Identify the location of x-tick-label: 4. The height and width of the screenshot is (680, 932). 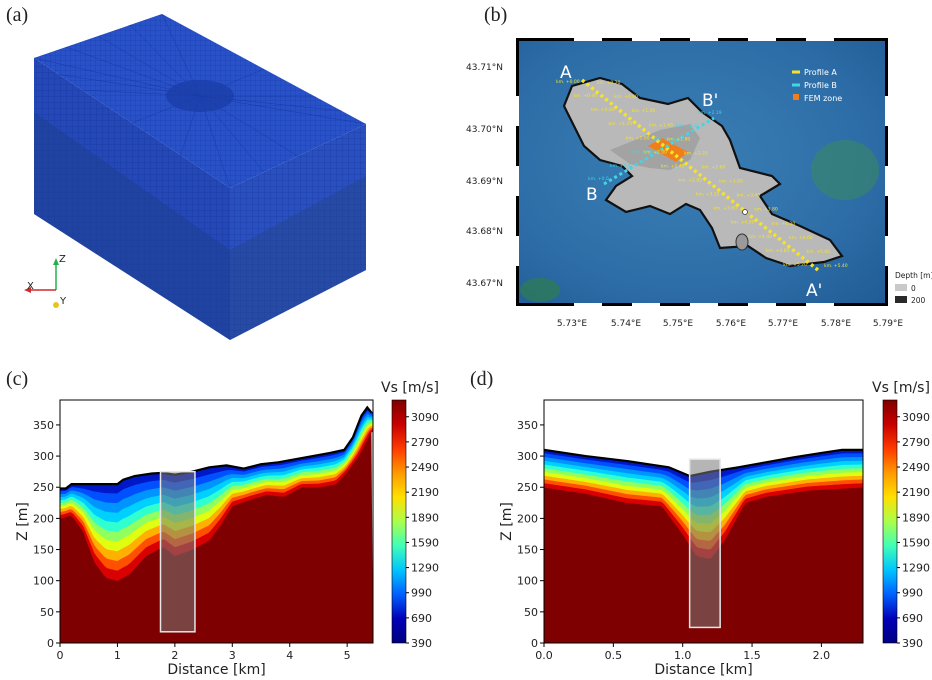
(289, 655).